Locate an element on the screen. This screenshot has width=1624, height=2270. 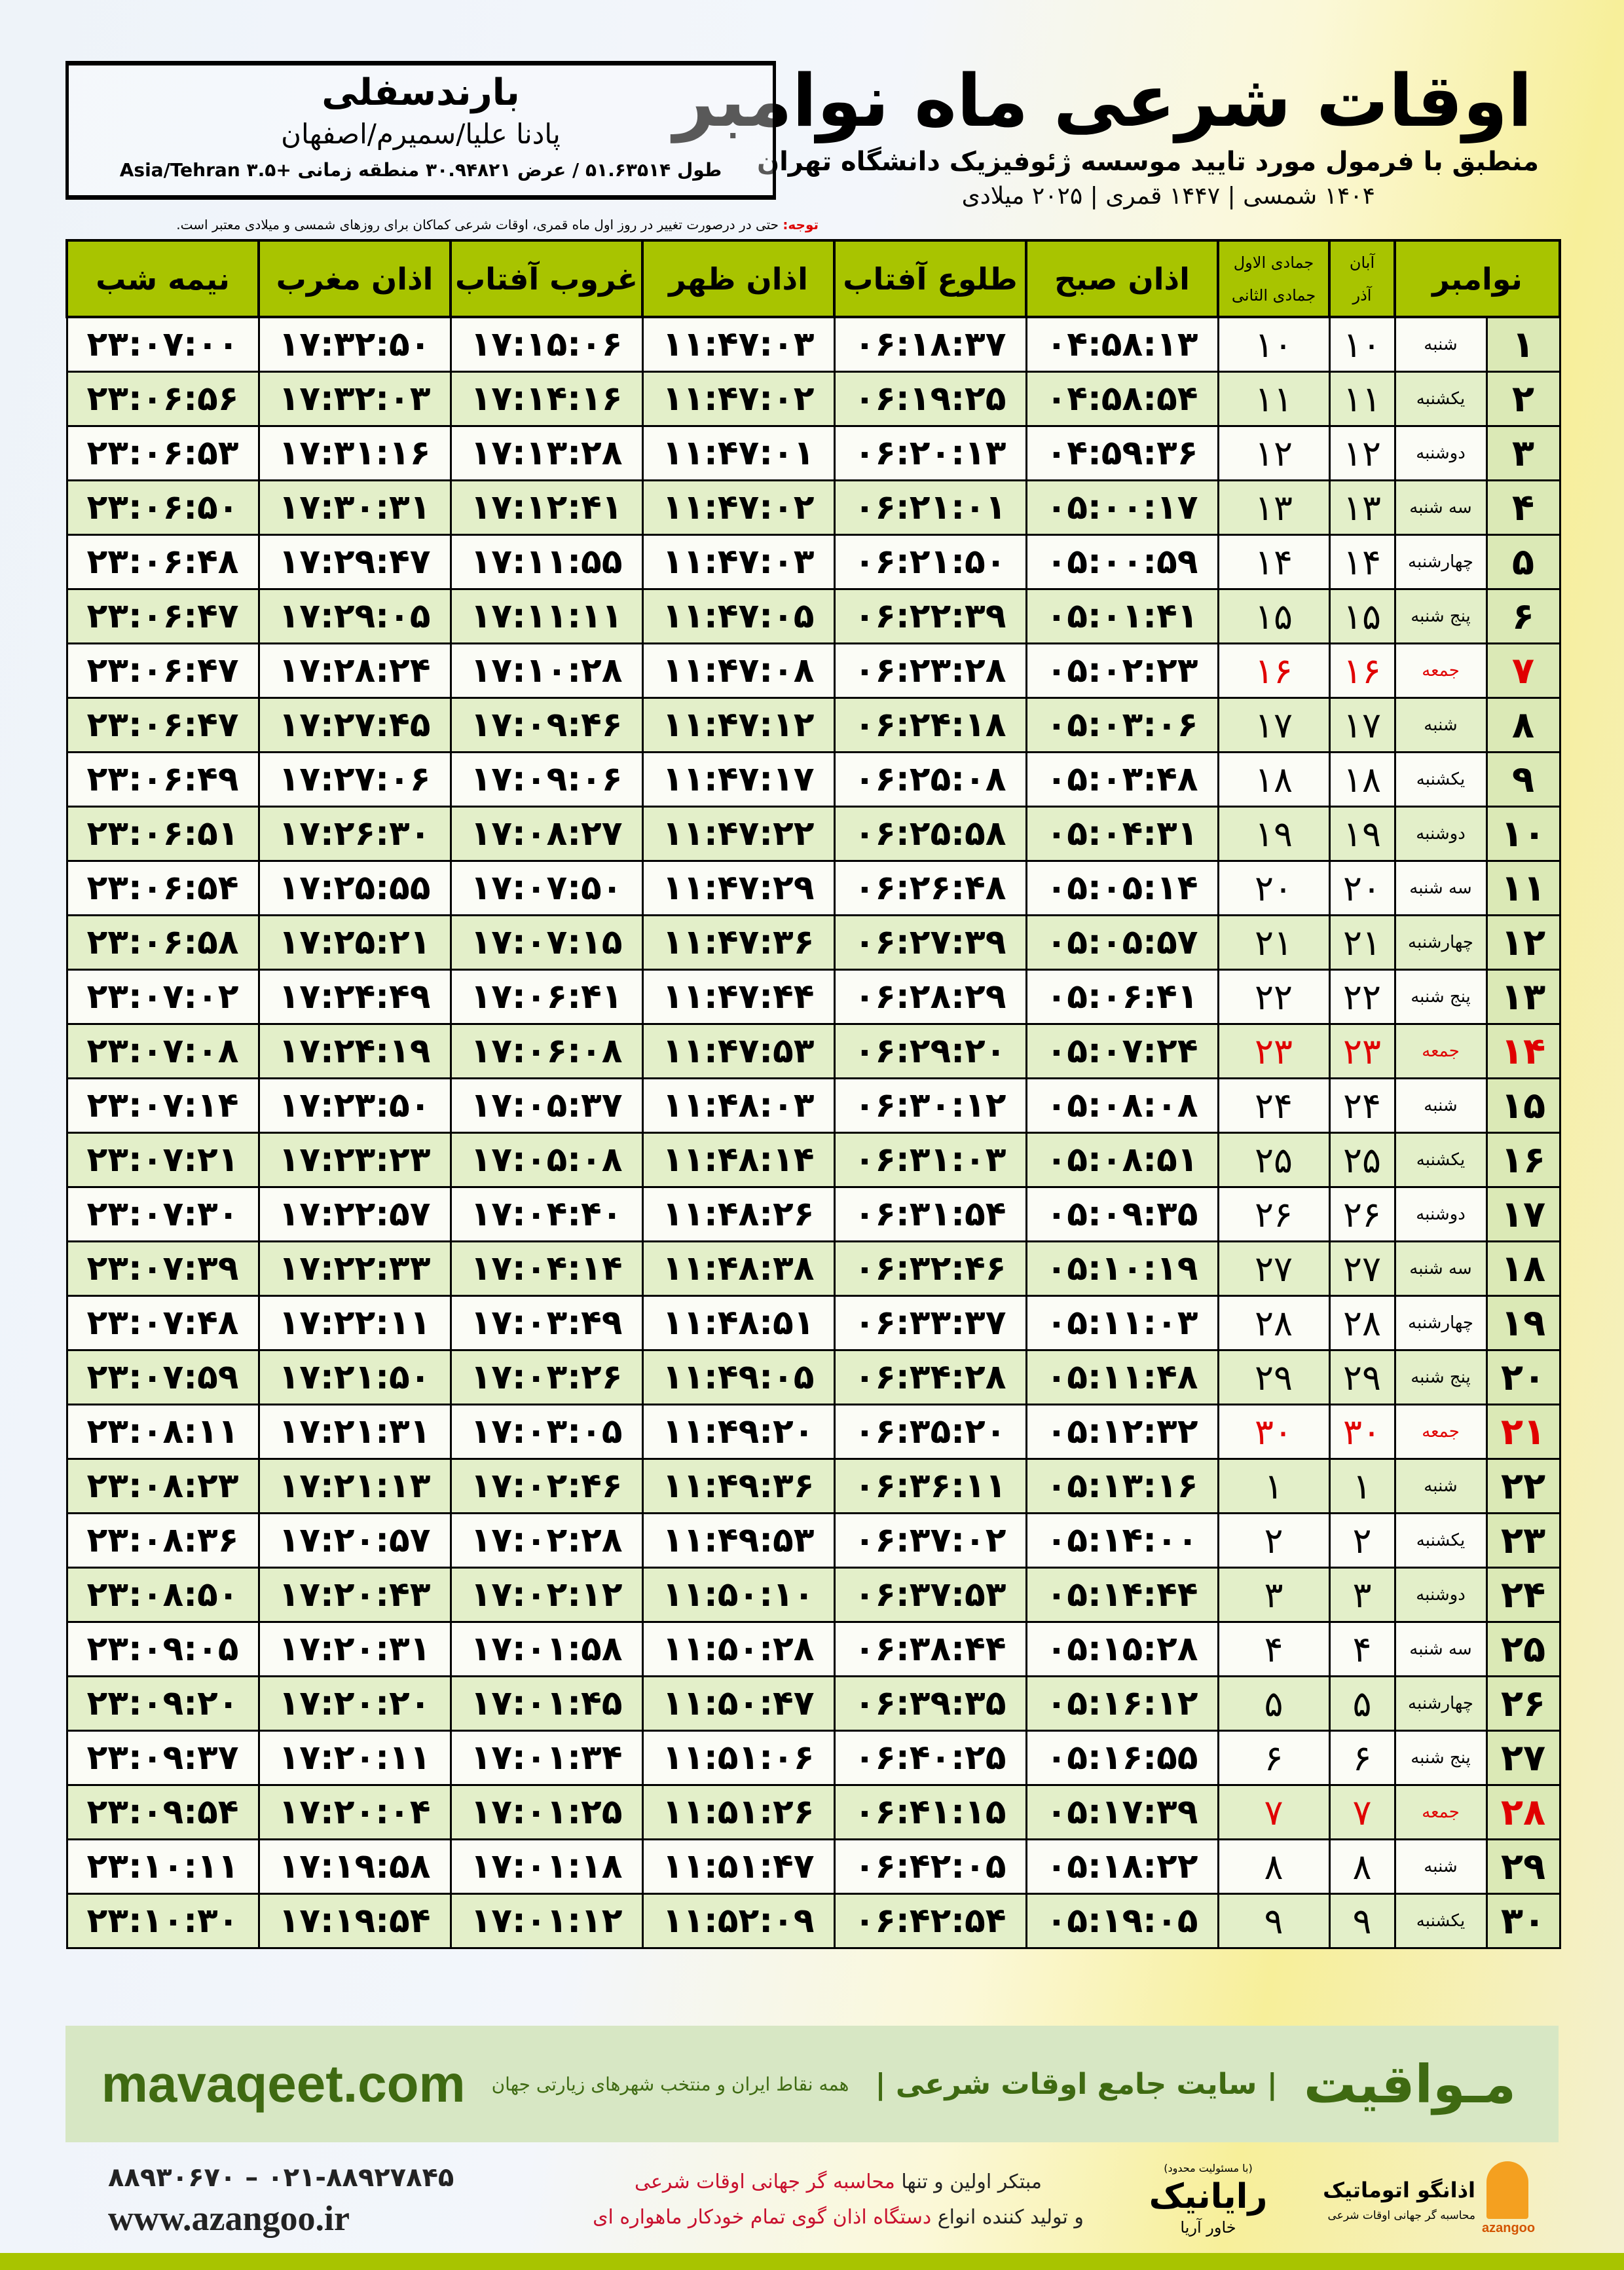
qamari-day: ۸ is located at coordinates (1274, 1866).